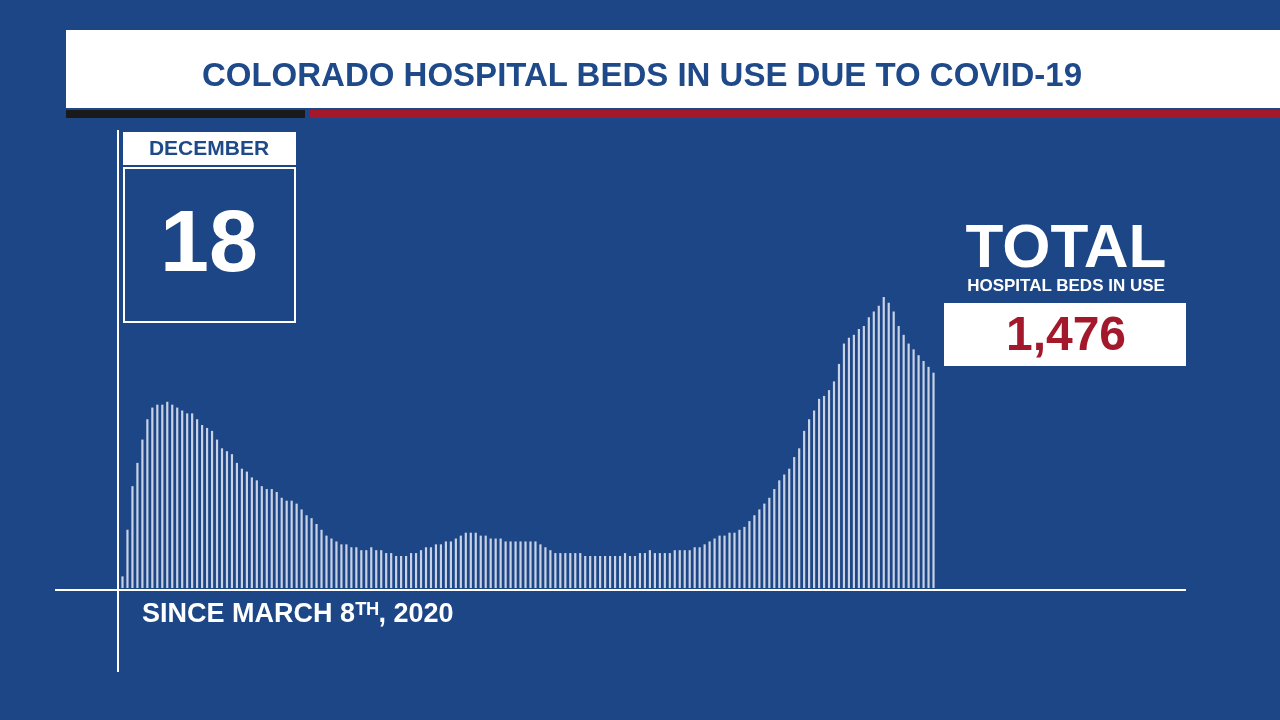 Image resolution: width=1280 pixels, height=720 pixels. What do you see at coordinates (1066, 333) in the screenshot?
I see `text: 1,476` at bounding box center [1066, 333].